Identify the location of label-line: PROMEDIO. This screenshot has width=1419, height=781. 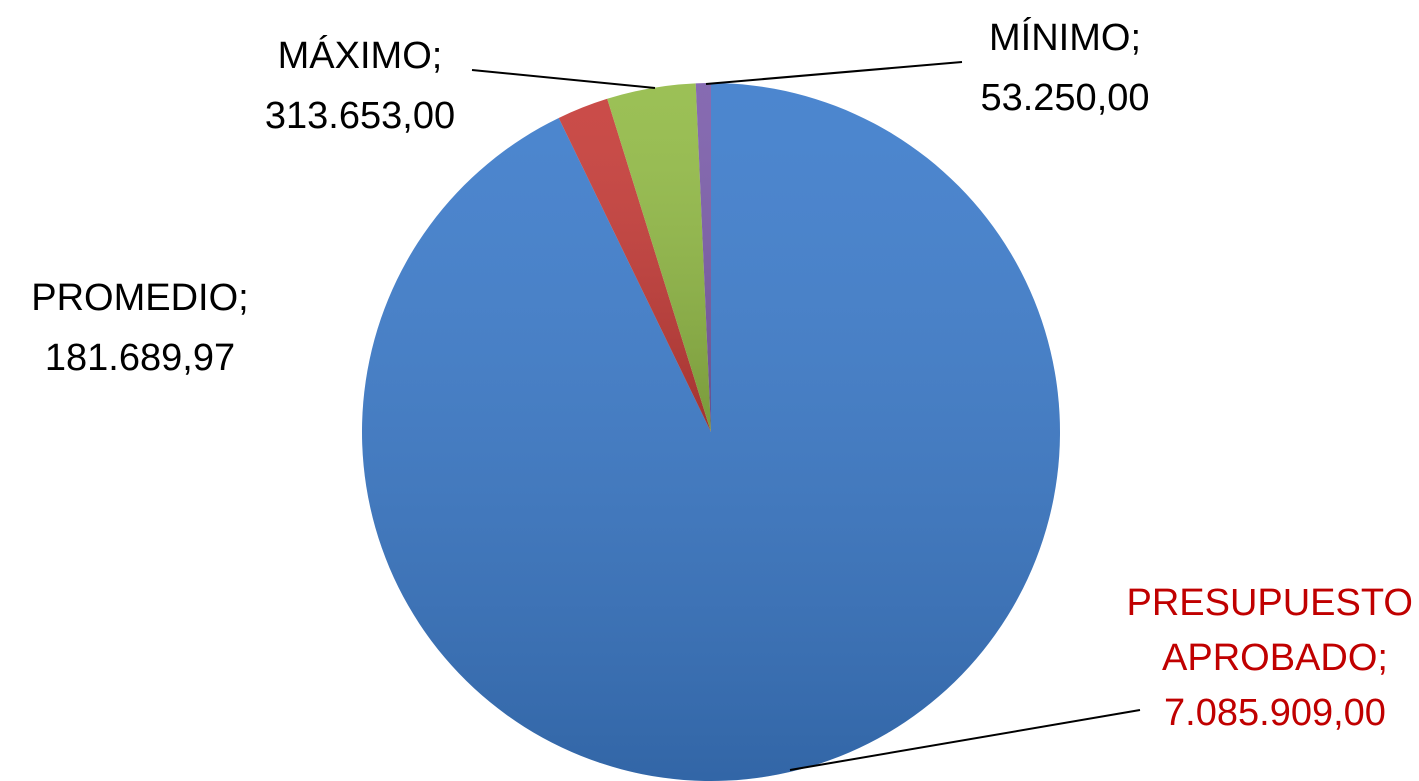
(134, 298).